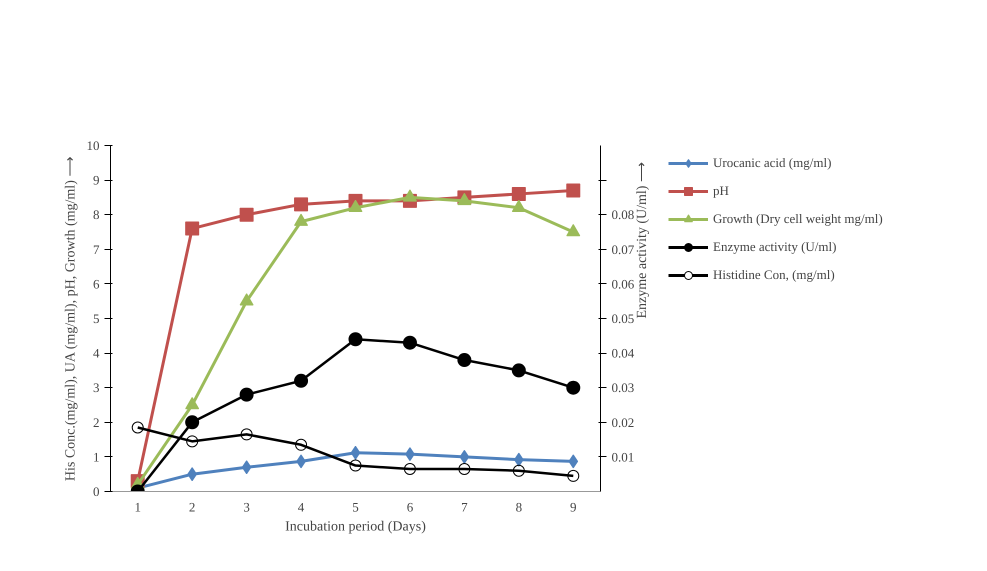 This screenshot has width=987, height=571. I want to click on y-tick-label: 3, so click(96, 388).